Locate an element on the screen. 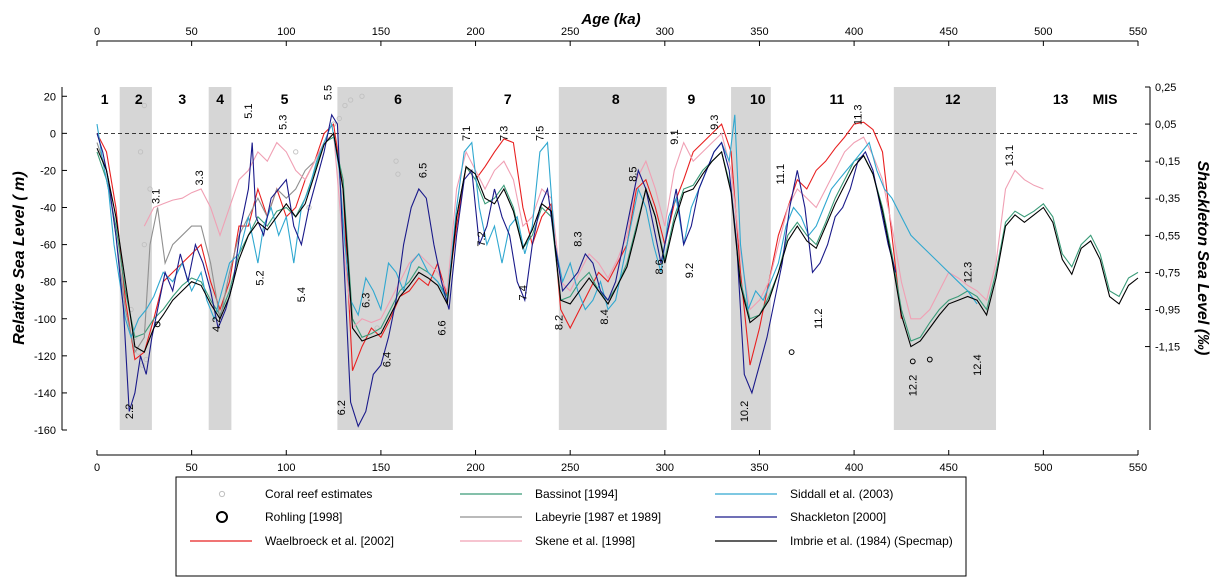 Image resolution: width=1223 pixels, height=579 pixels. y-tick-label-5: -80 is located at coordinates (48, 283).